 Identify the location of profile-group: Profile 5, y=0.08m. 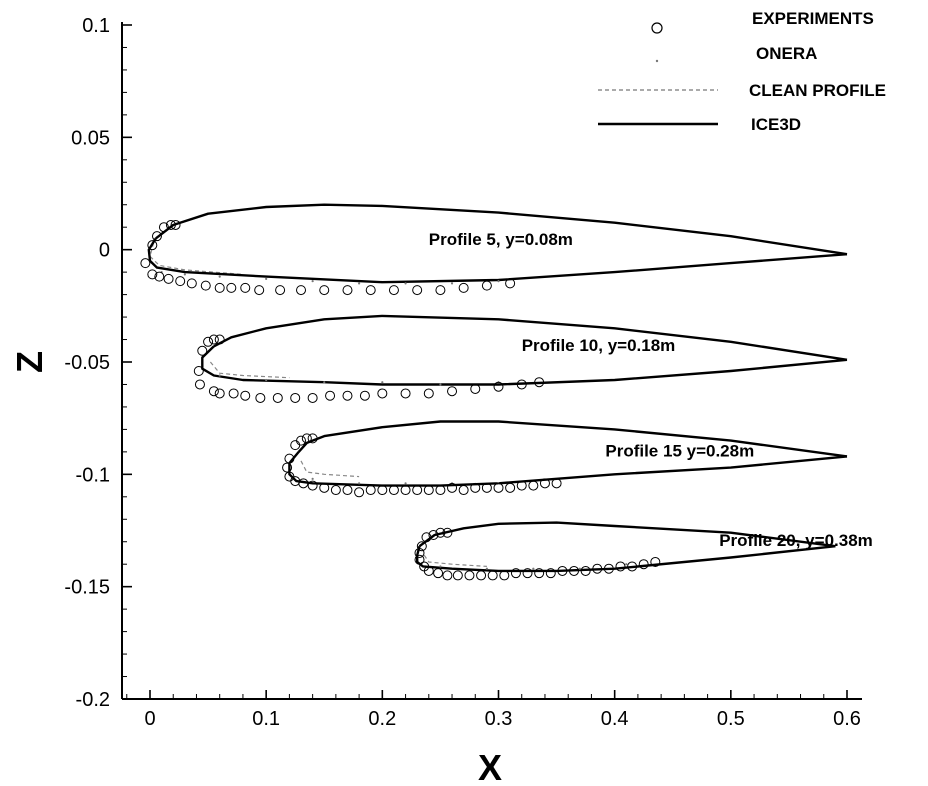
(494, 249).